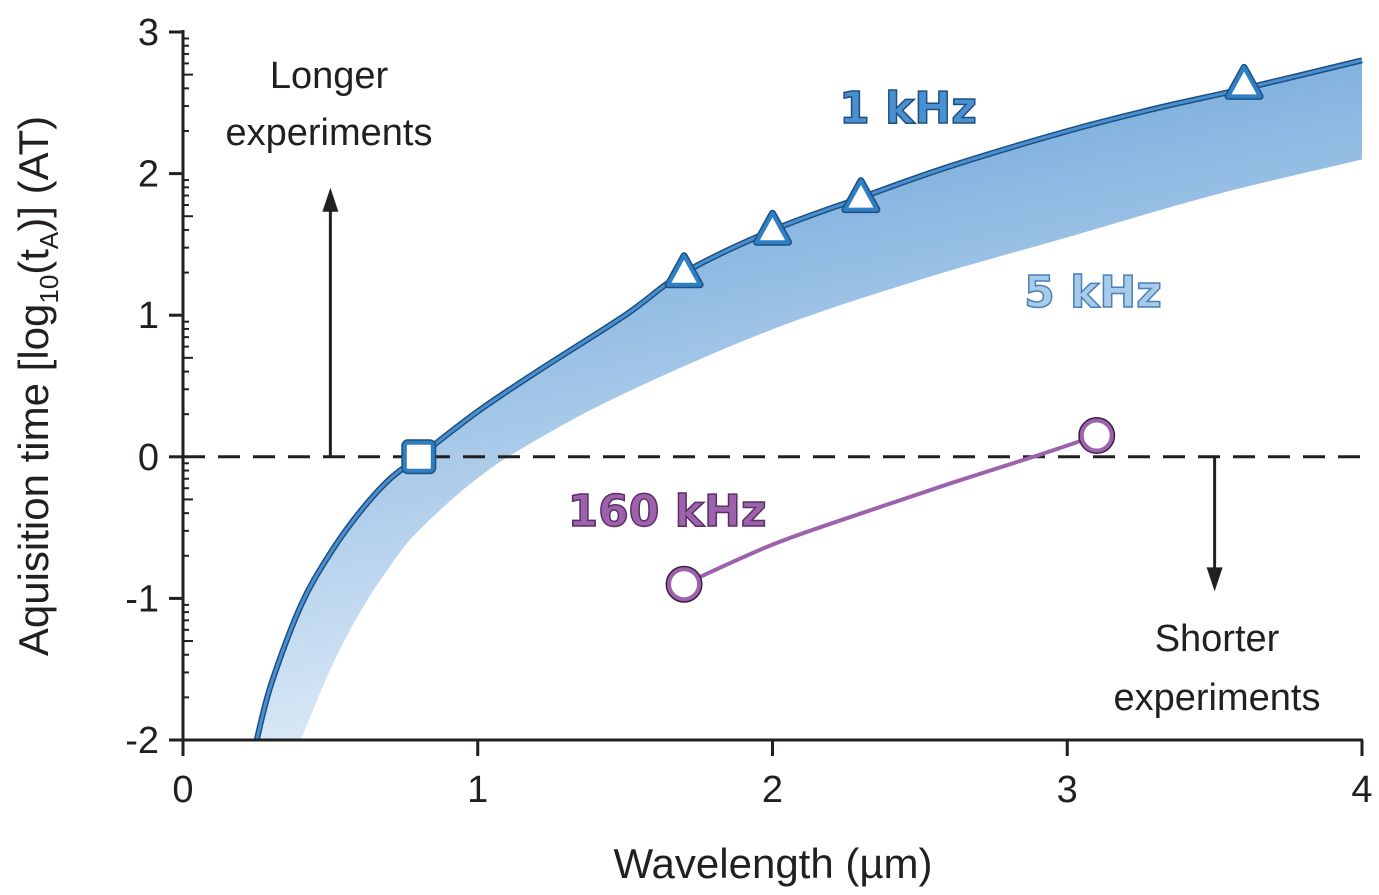  Describe the element at coordinates (1217, 639) in the screenshot. I see `annotation-line: Shorter` at that location.